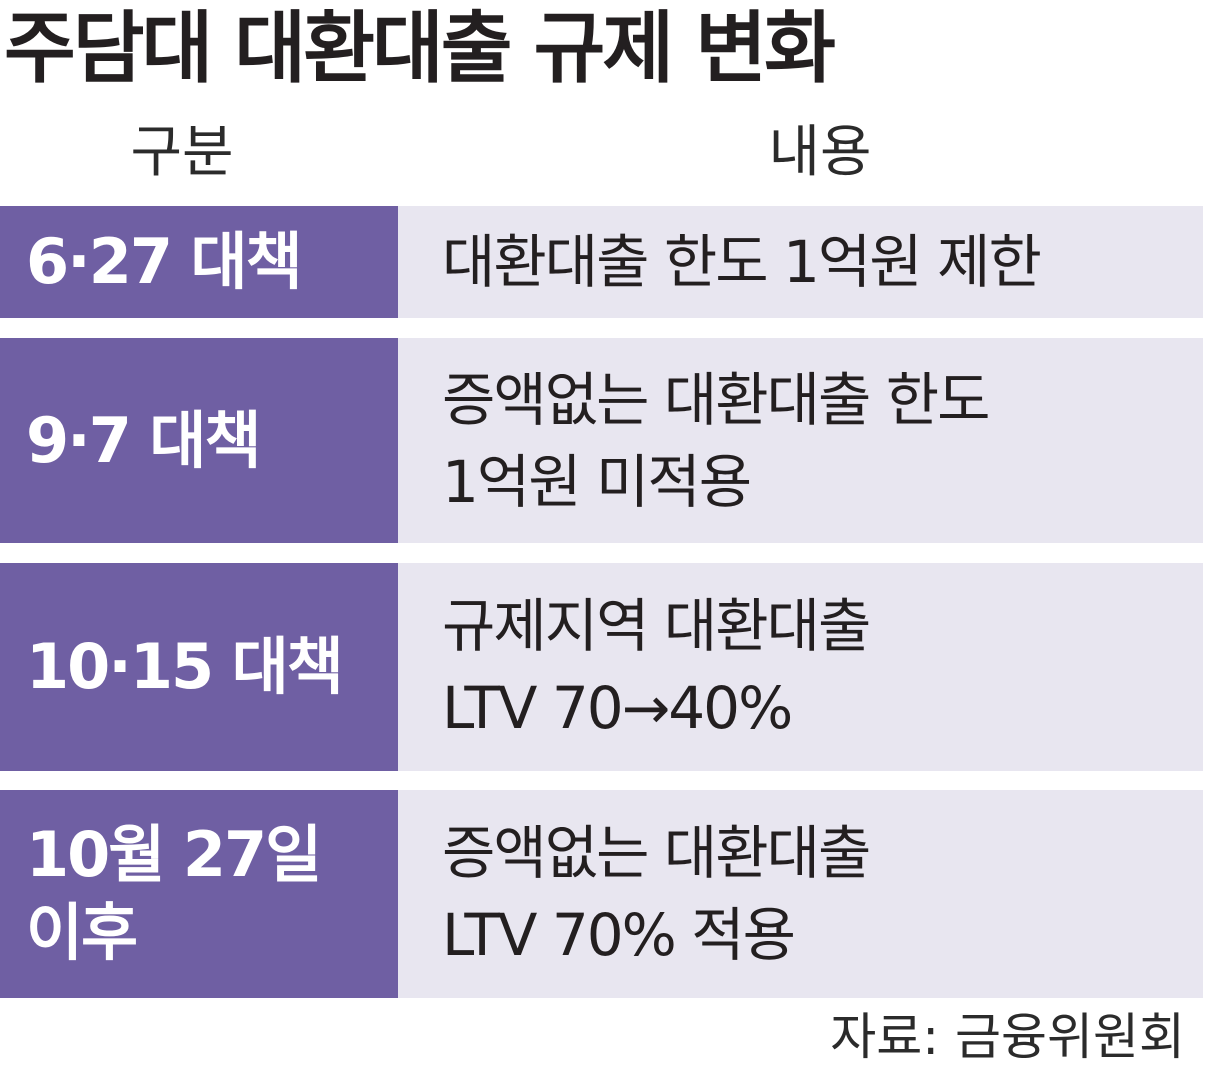 This screenshot has height=1076, width=1205. Describe the element at coordinates (182, 152) in the screenshot. I see `column-header-category: 구분` at that location.